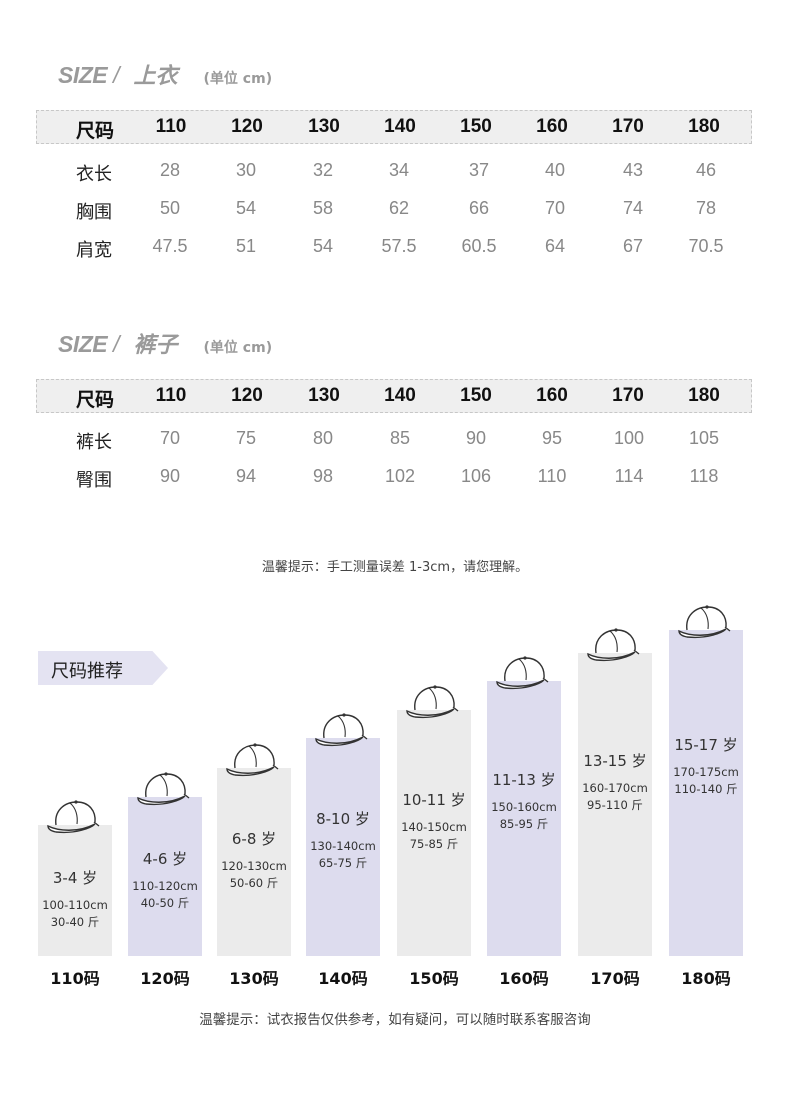 This screenshot has height=1103, width=790. What do you see at coordinates (479, 246) in the screenshot?
I see `table-cell: 60.5` at bounding box center [479, 246].